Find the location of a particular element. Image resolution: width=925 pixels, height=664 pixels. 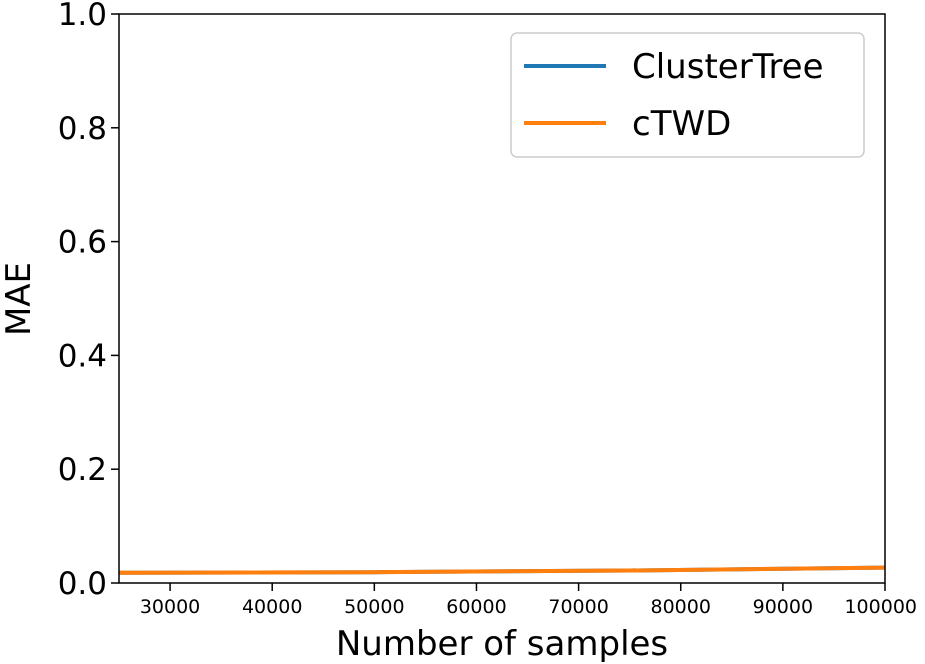

plot-lines is located at coordinates (502, 570).